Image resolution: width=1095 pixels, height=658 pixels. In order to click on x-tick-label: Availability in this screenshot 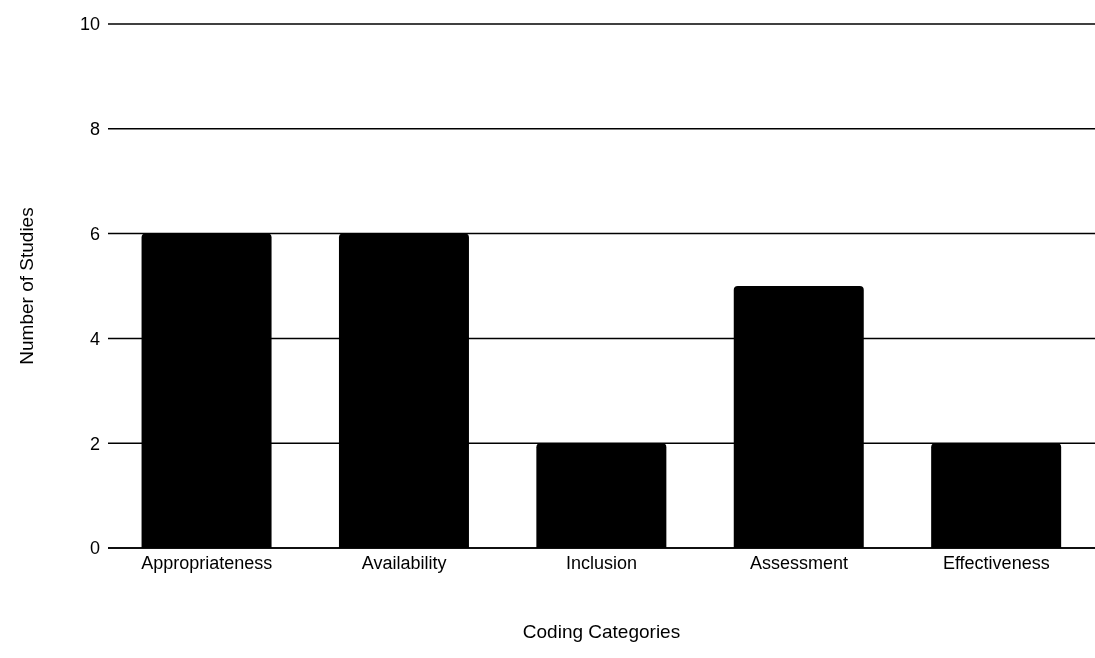, I will do `click(404, 562)`.